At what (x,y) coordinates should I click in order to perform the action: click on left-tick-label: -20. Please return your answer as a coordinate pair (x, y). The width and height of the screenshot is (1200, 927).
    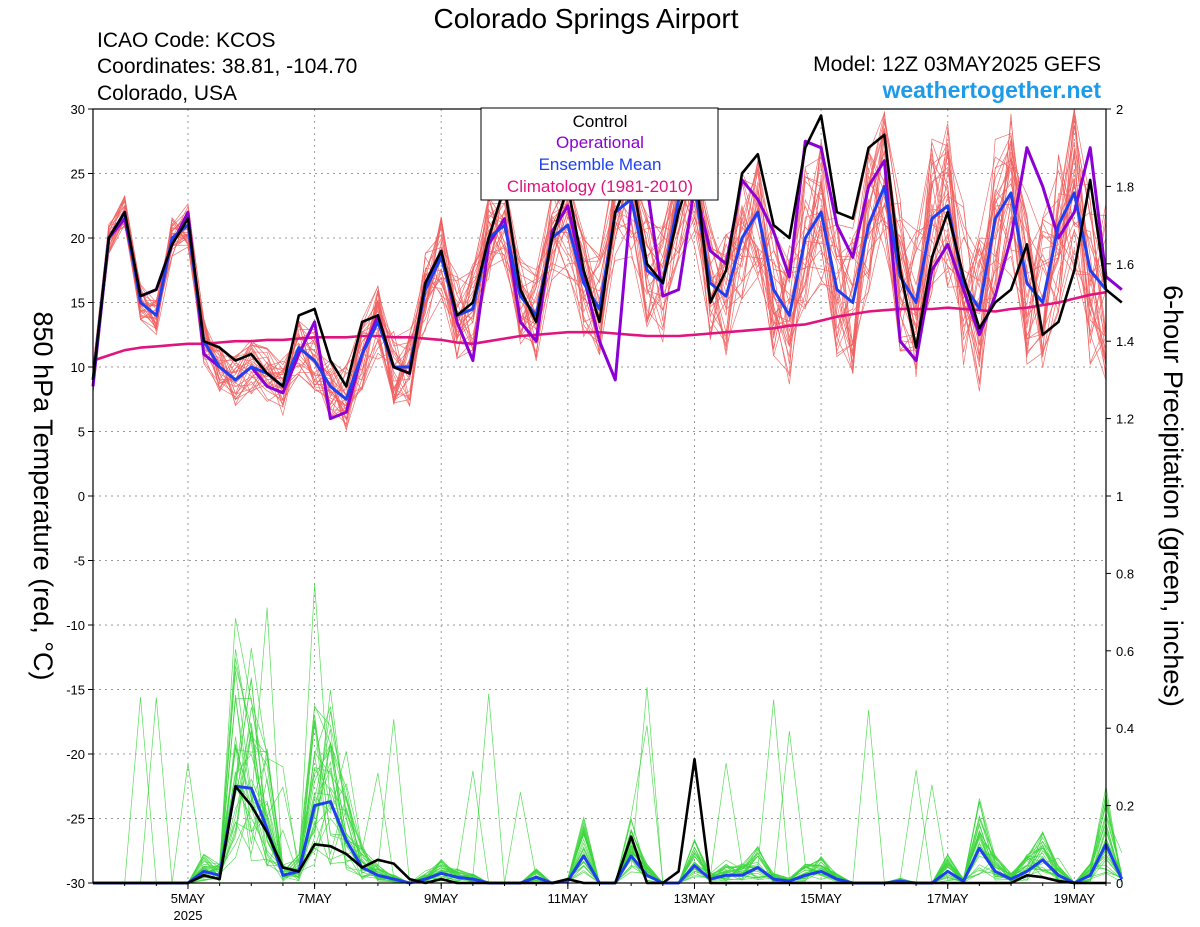
    Looking at the image, I should click on (75, 754).